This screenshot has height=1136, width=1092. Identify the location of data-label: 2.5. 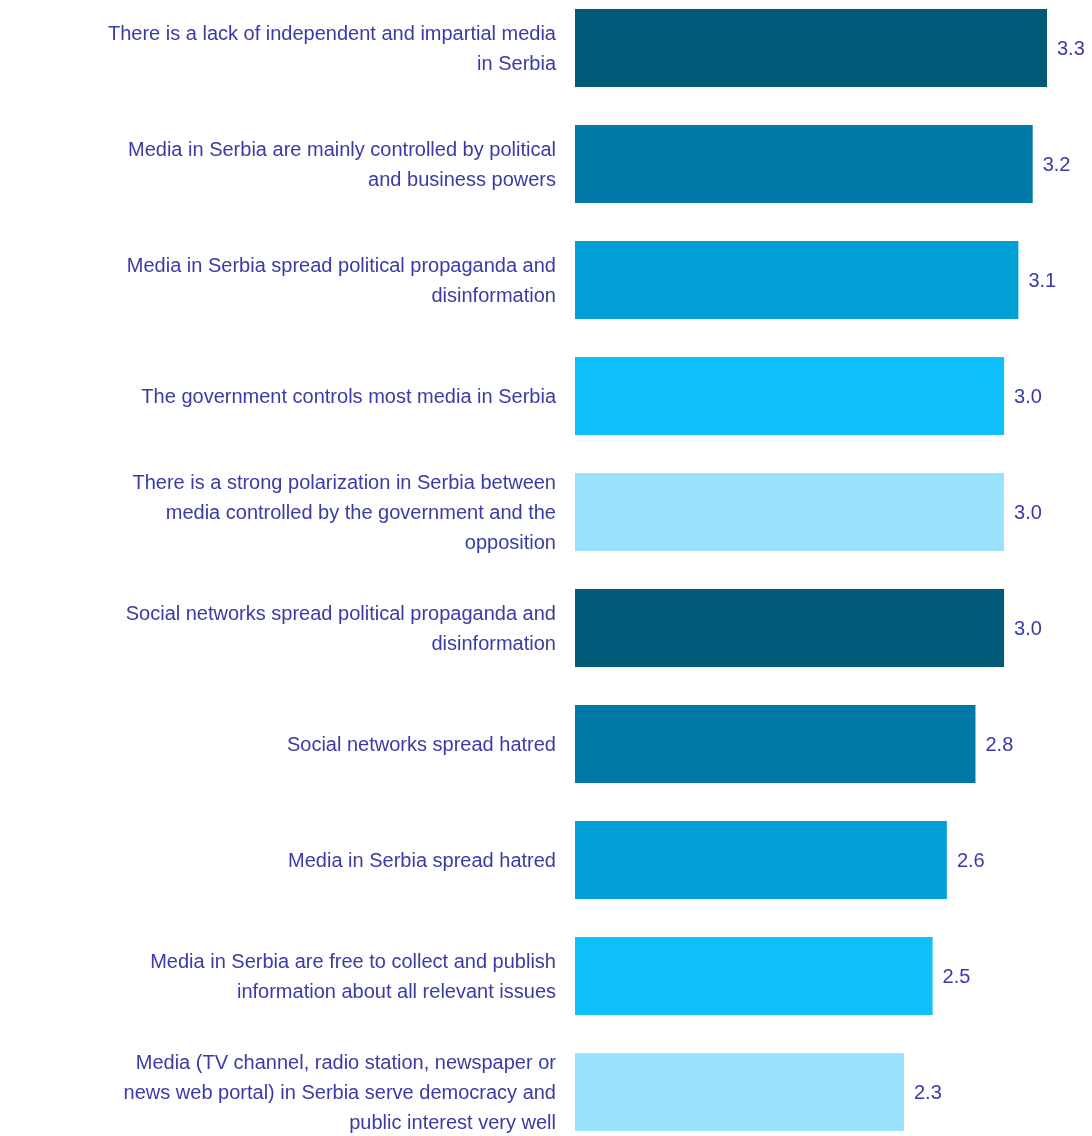
(956, 976).